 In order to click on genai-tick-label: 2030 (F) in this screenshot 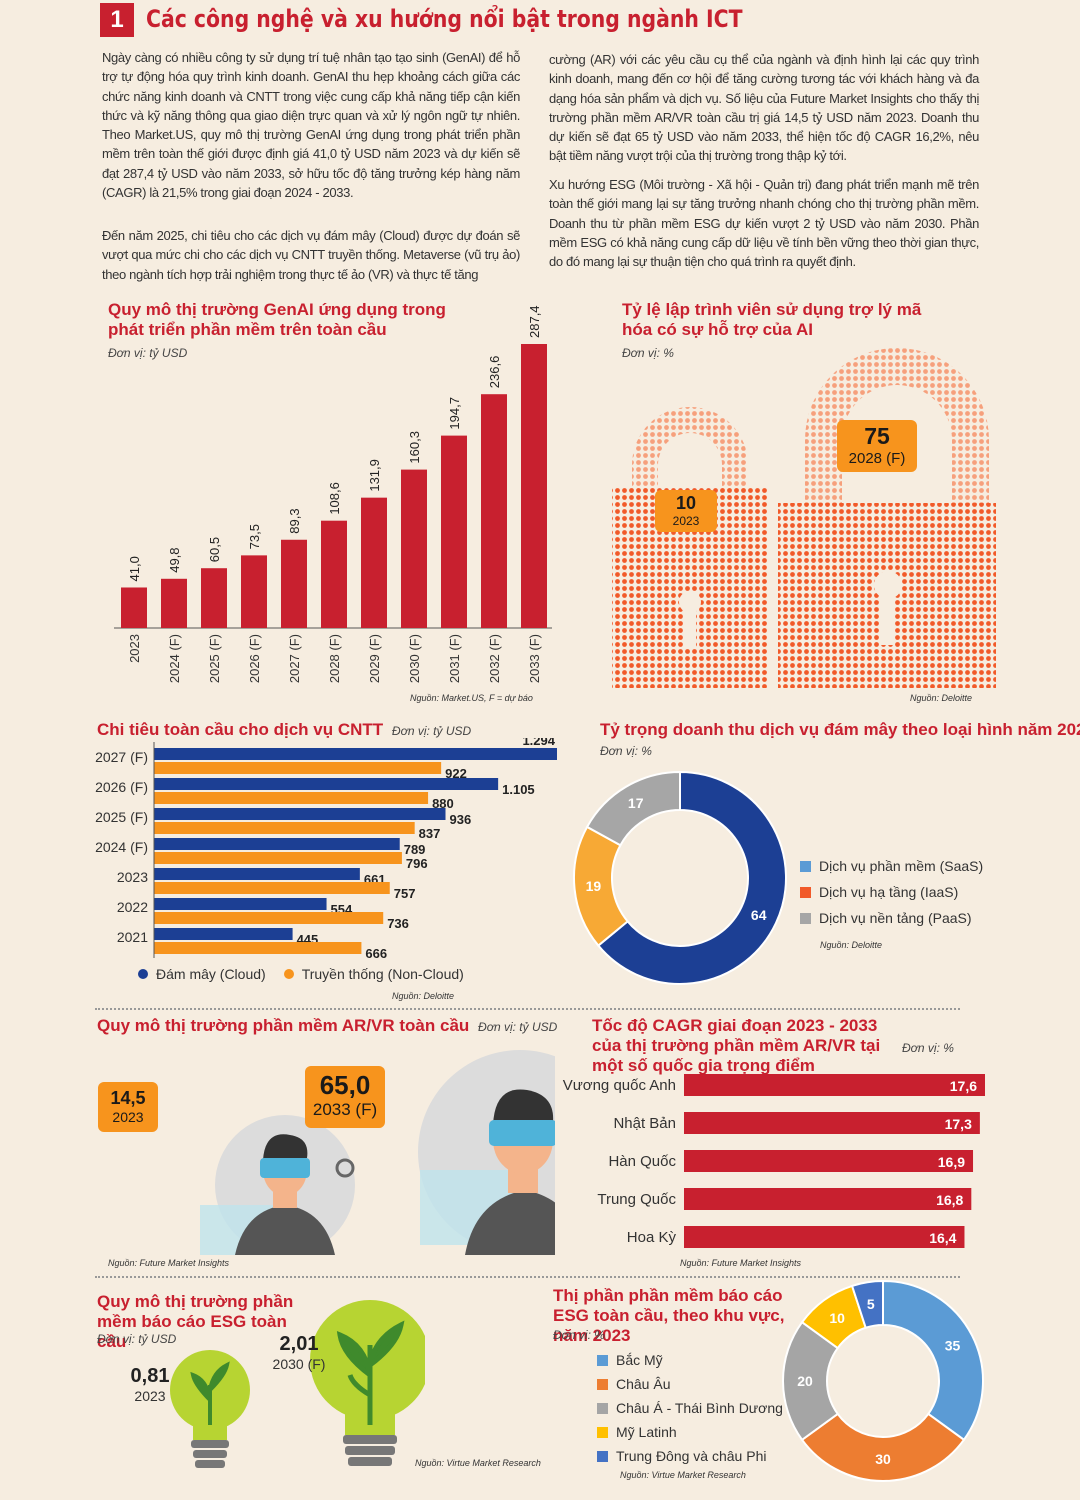, I will do `click(414, 658)`.